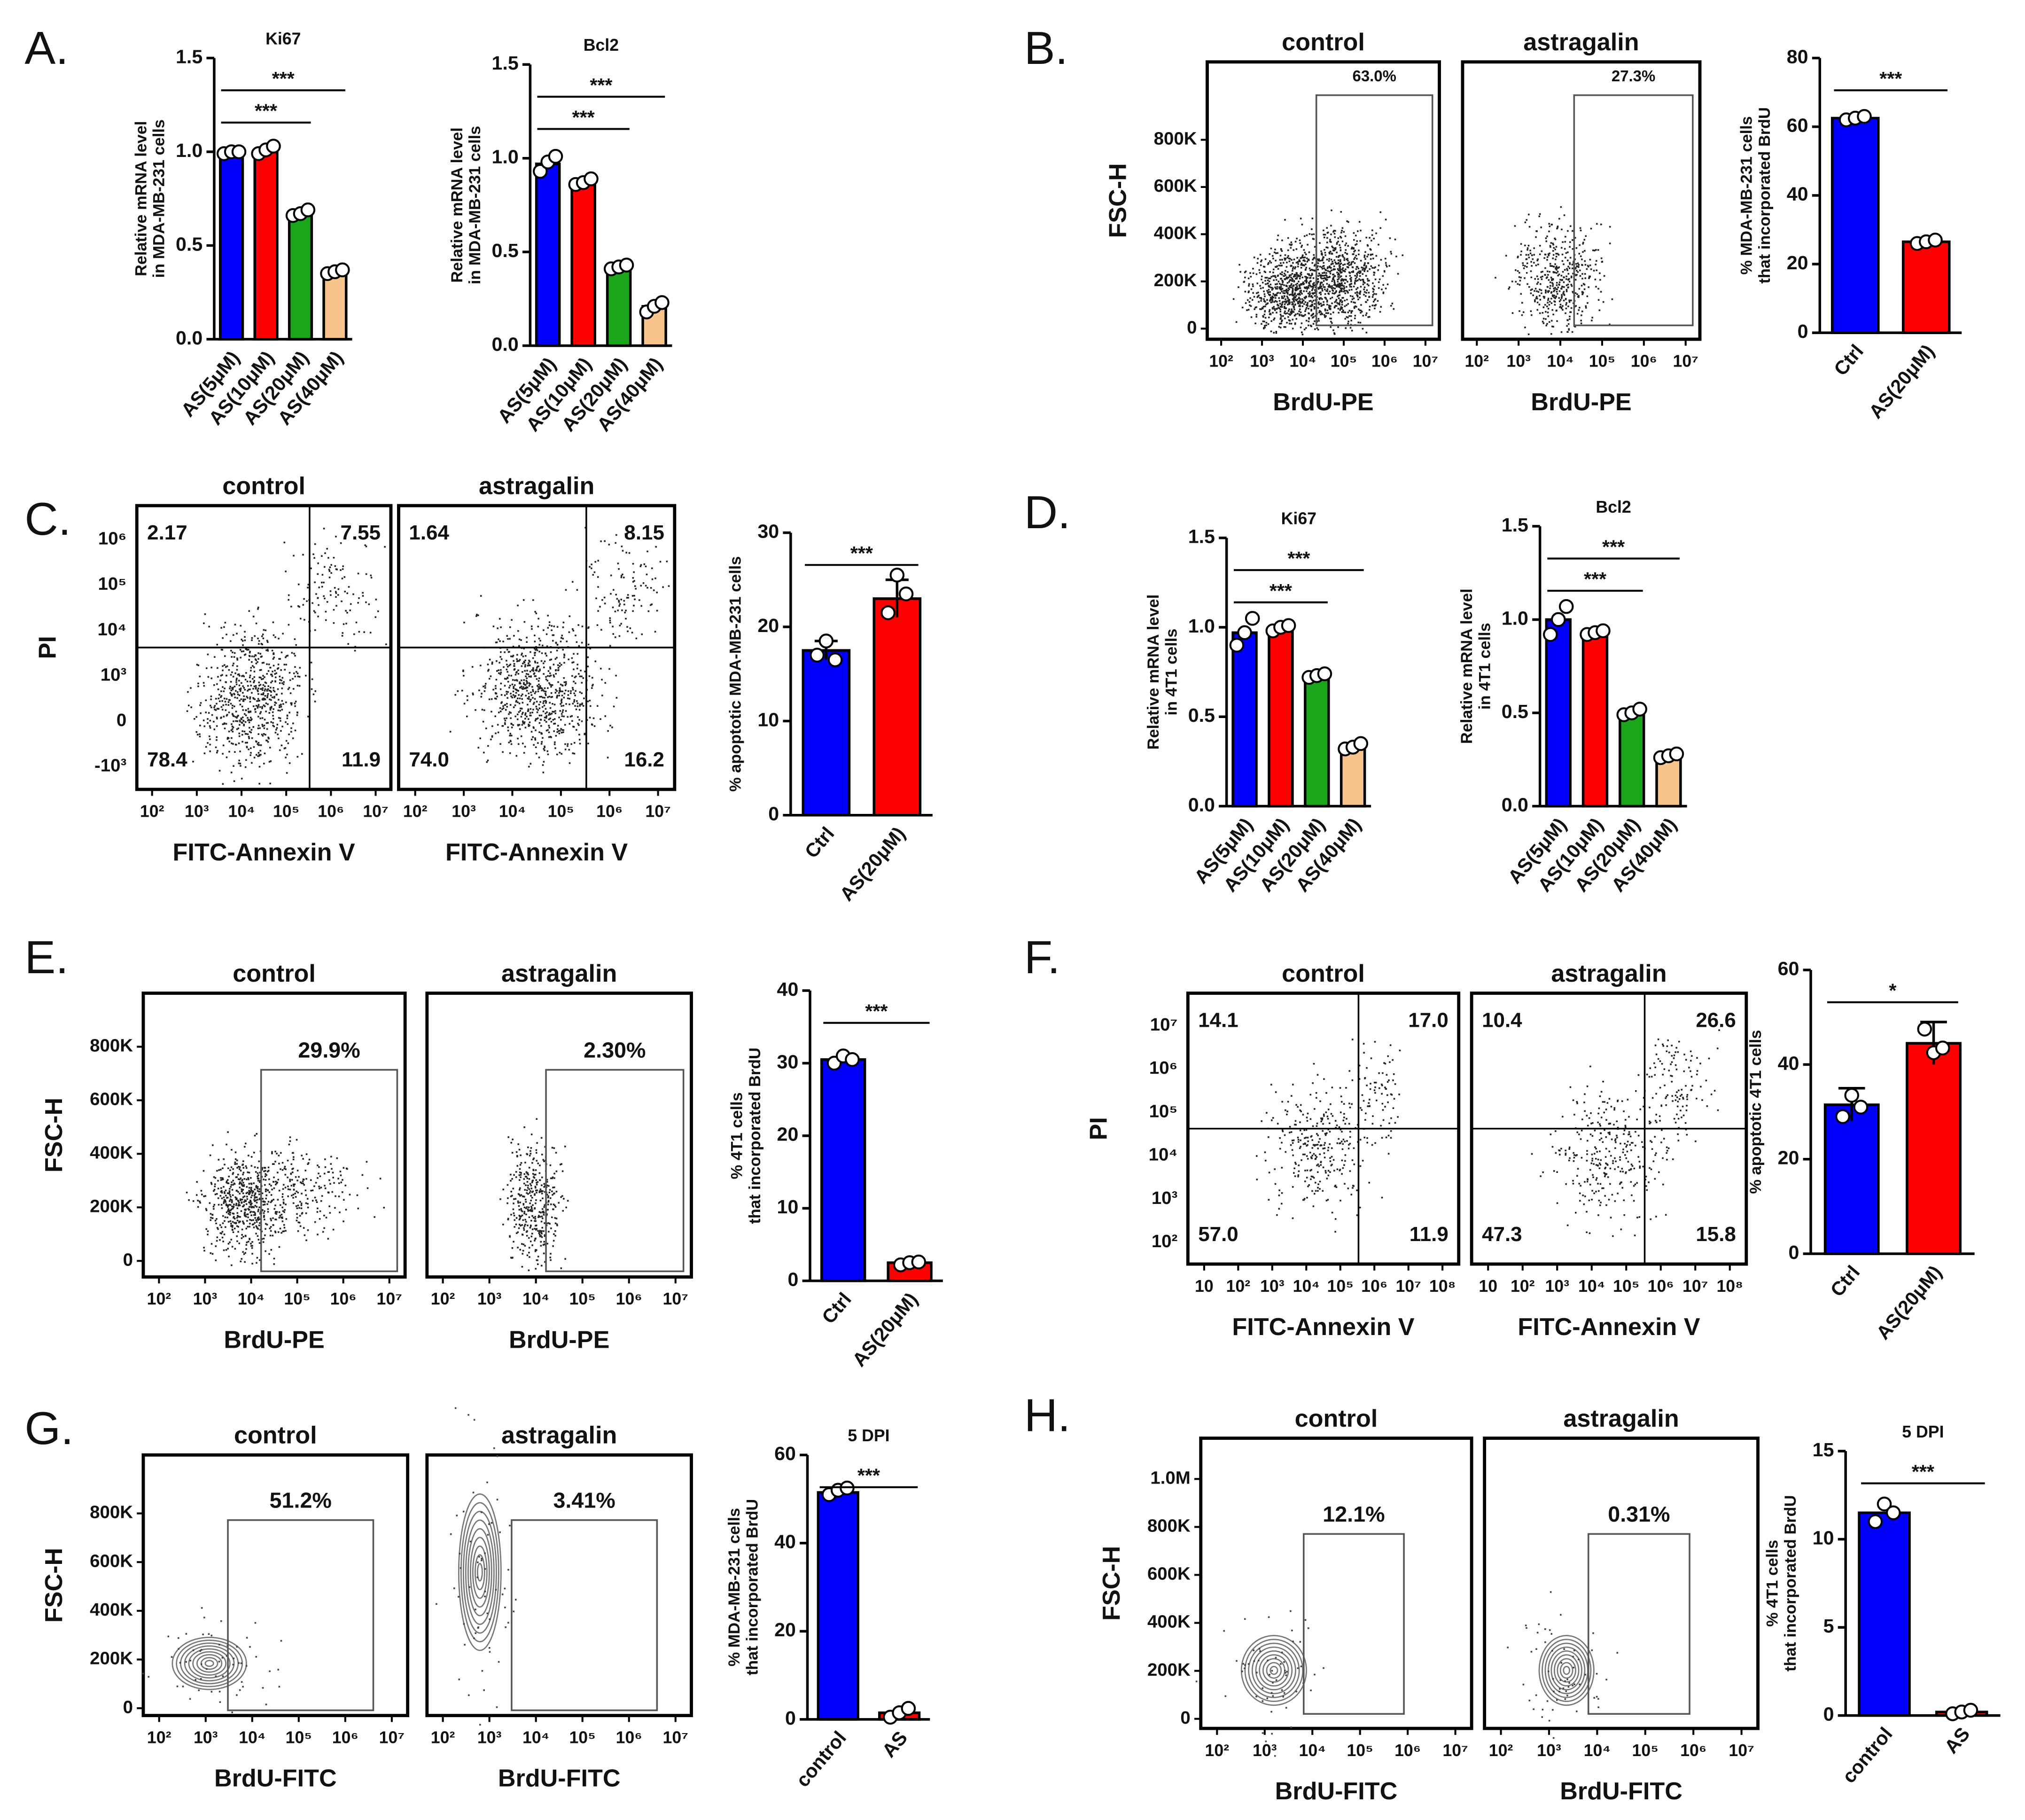 This screenshot has height=1820, width=2025. What do you see at coordinates (1926, 287) in the screenshot?
I see `bar` at bounding box center [1926, 287].